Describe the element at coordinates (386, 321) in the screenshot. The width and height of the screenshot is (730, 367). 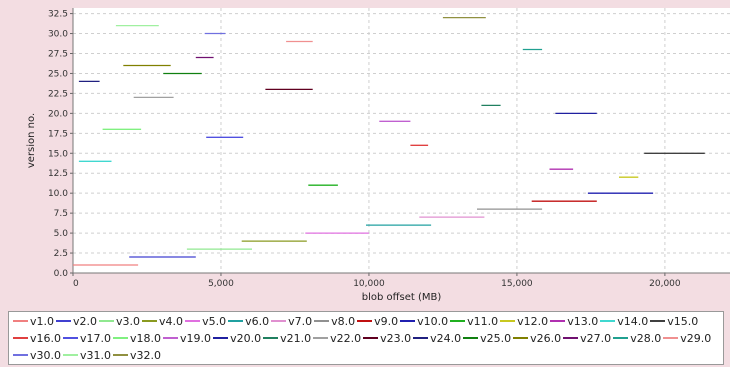
I see `legend-label: v9.0` at that location.